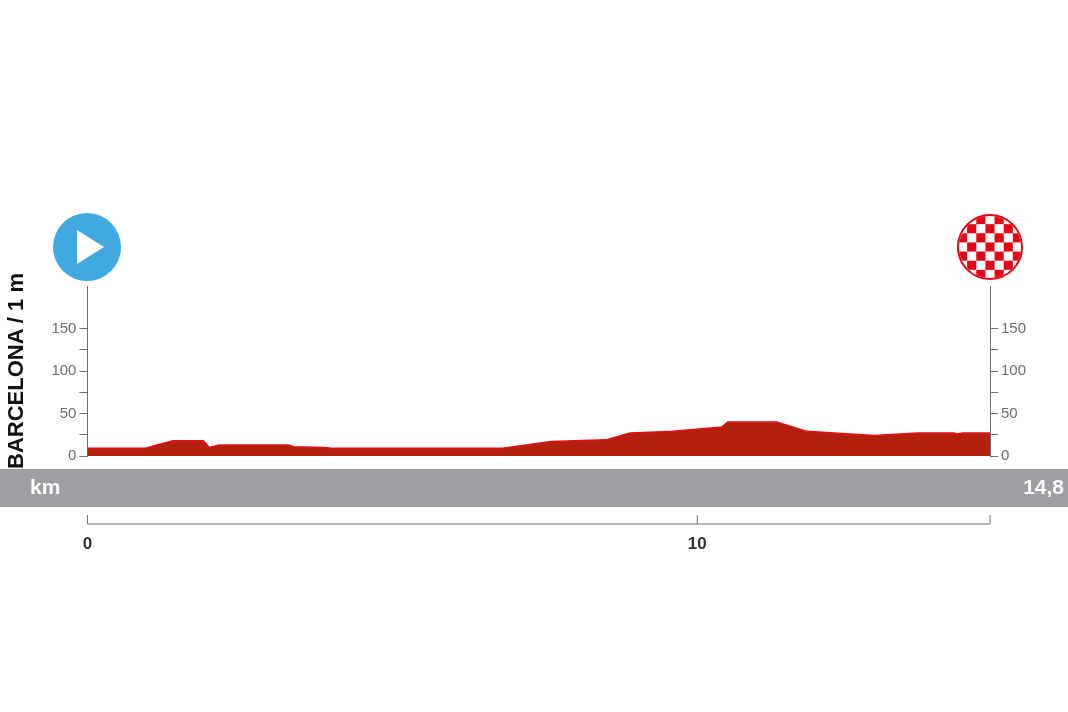 The height and width of the screenshot is (712, 1068). What do you see at coordinates (68, 412) in the screenshot?
I see `y-tick-label: 50` at bounding box center [68, 412].